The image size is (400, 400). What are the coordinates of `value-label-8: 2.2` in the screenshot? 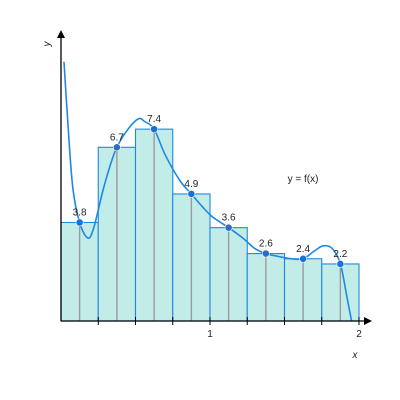 It's located at (340, 254).